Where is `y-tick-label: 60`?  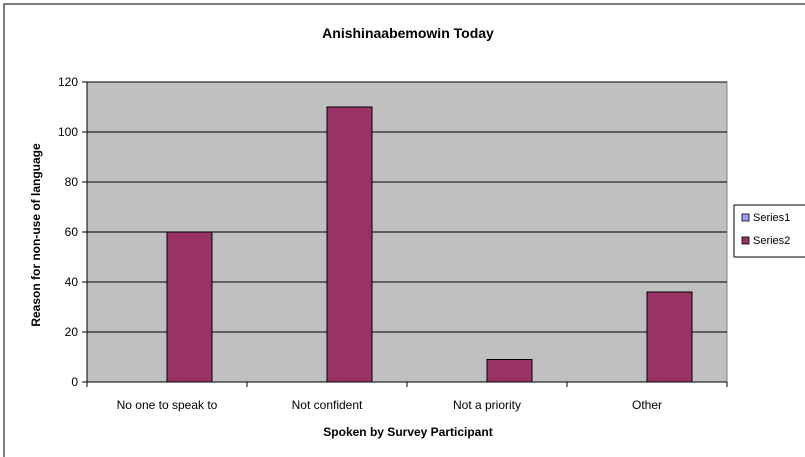
y-tick-label: 60 is located at coordinates (72, 232).